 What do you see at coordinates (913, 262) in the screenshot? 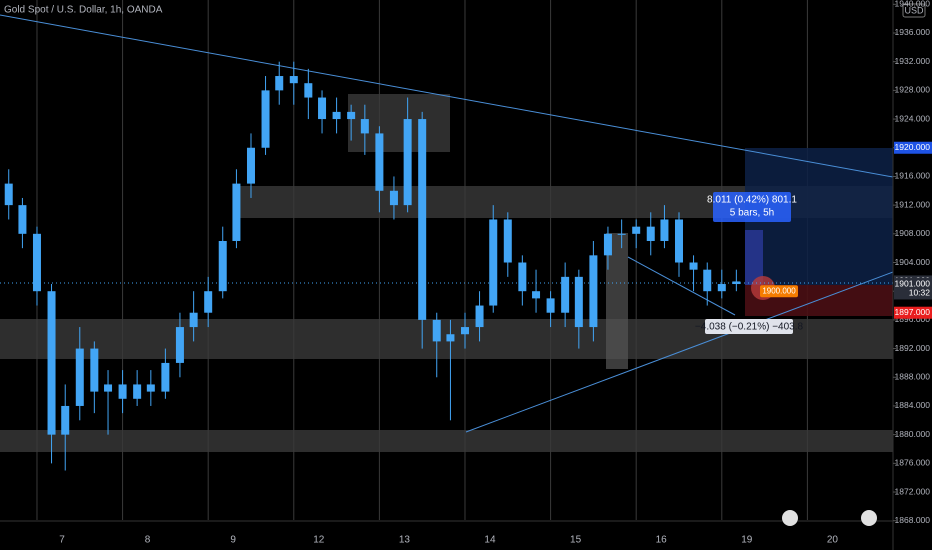
I see `y-tick-label: 1904.000` at bounding box center [913, 262].